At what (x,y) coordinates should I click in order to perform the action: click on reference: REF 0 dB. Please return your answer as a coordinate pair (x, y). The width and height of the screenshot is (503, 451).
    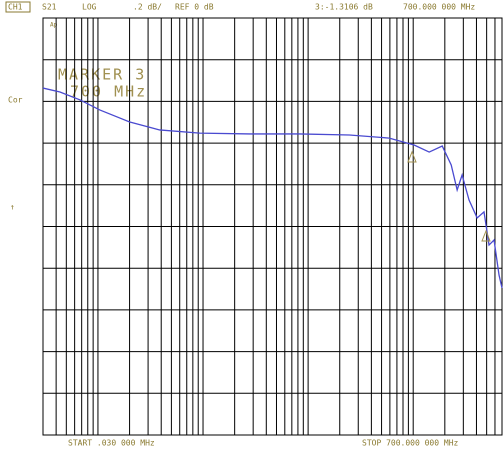
    Looking at the image, I should click on (194, 7).